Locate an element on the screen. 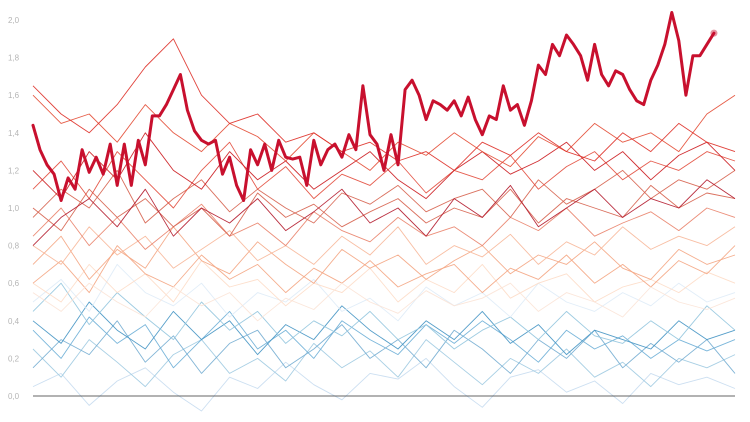 This screenshot has height=422, width=750. highlight-endpoint-dot is located at coordinates (714, 33).